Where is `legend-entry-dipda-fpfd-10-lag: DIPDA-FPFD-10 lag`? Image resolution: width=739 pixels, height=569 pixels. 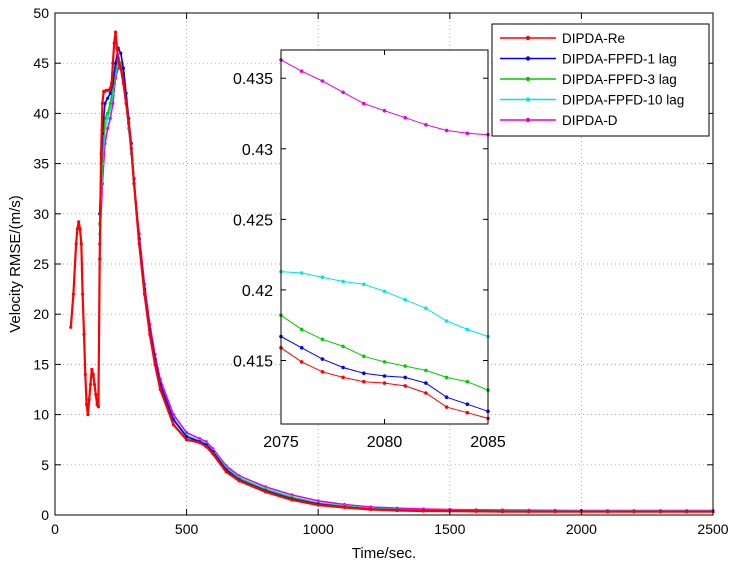 legend-entry-dipda-fpfd-10-lag: DIPDA-FPFD-10 lag is located at coordinates (592, 100).